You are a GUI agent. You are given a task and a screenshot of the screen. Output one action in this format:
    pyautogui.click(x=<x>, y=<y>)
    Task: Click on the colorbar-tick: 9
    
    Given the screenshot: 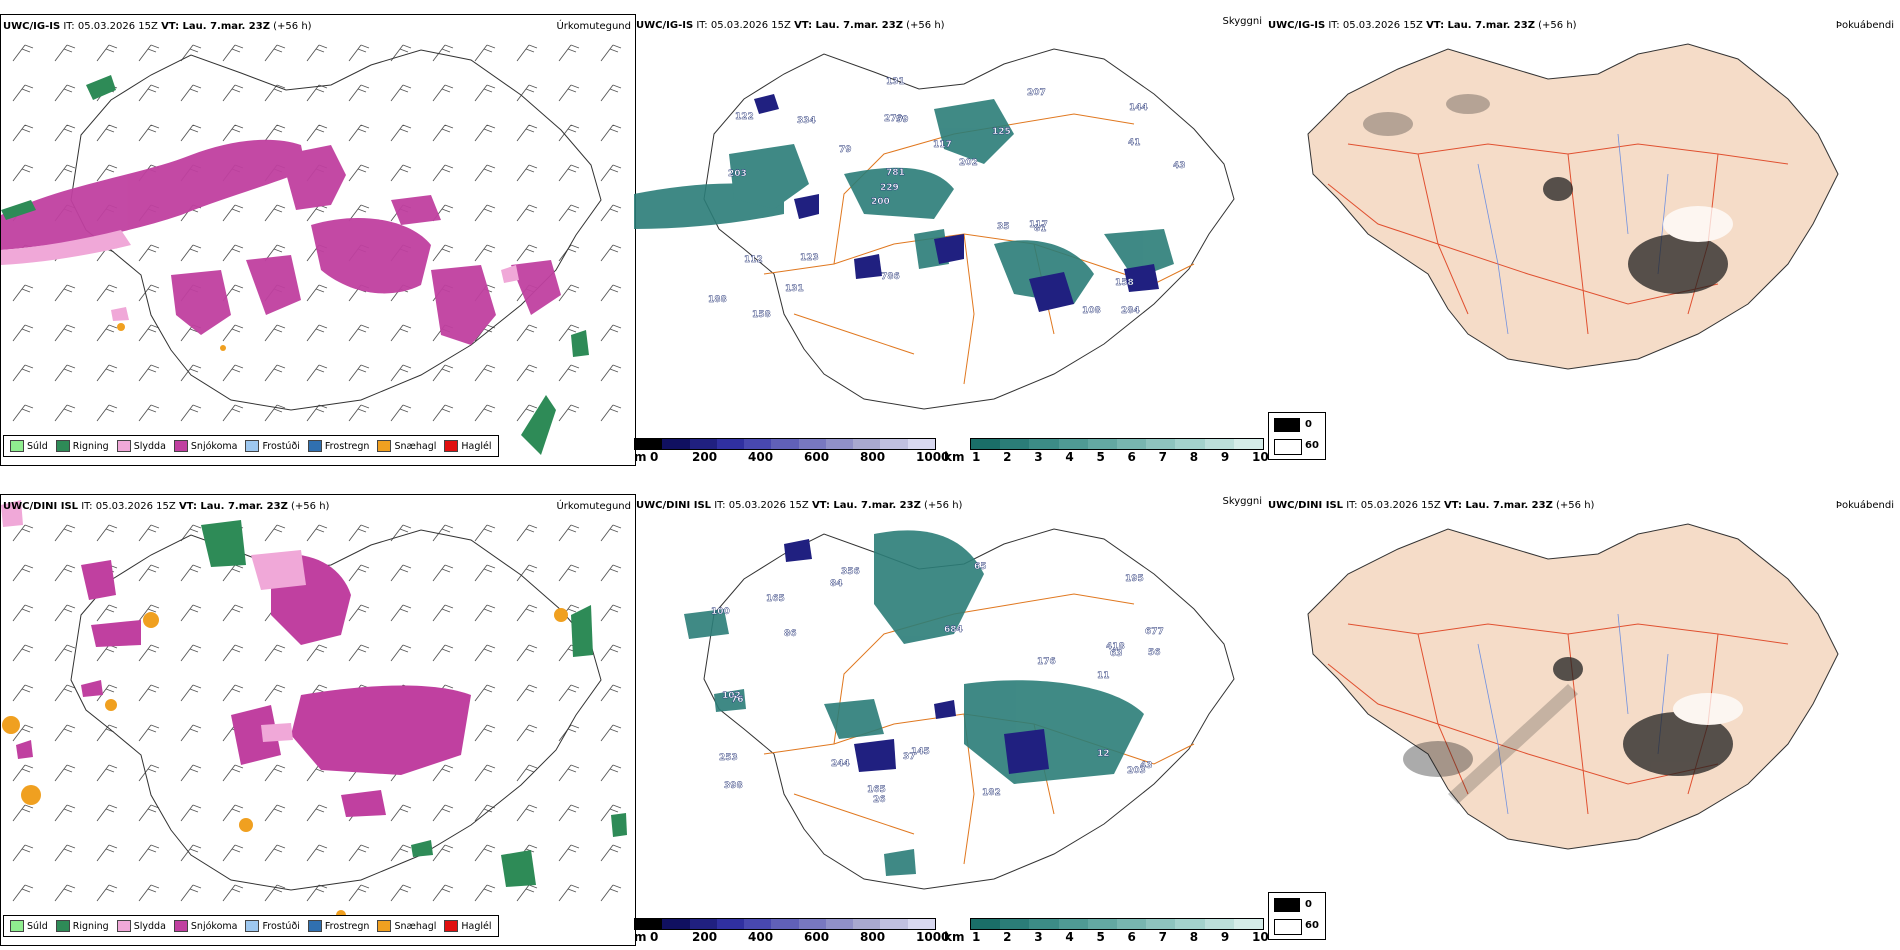 What is the action you would take?
    pyautogui.click(x=1225, y=937)
    